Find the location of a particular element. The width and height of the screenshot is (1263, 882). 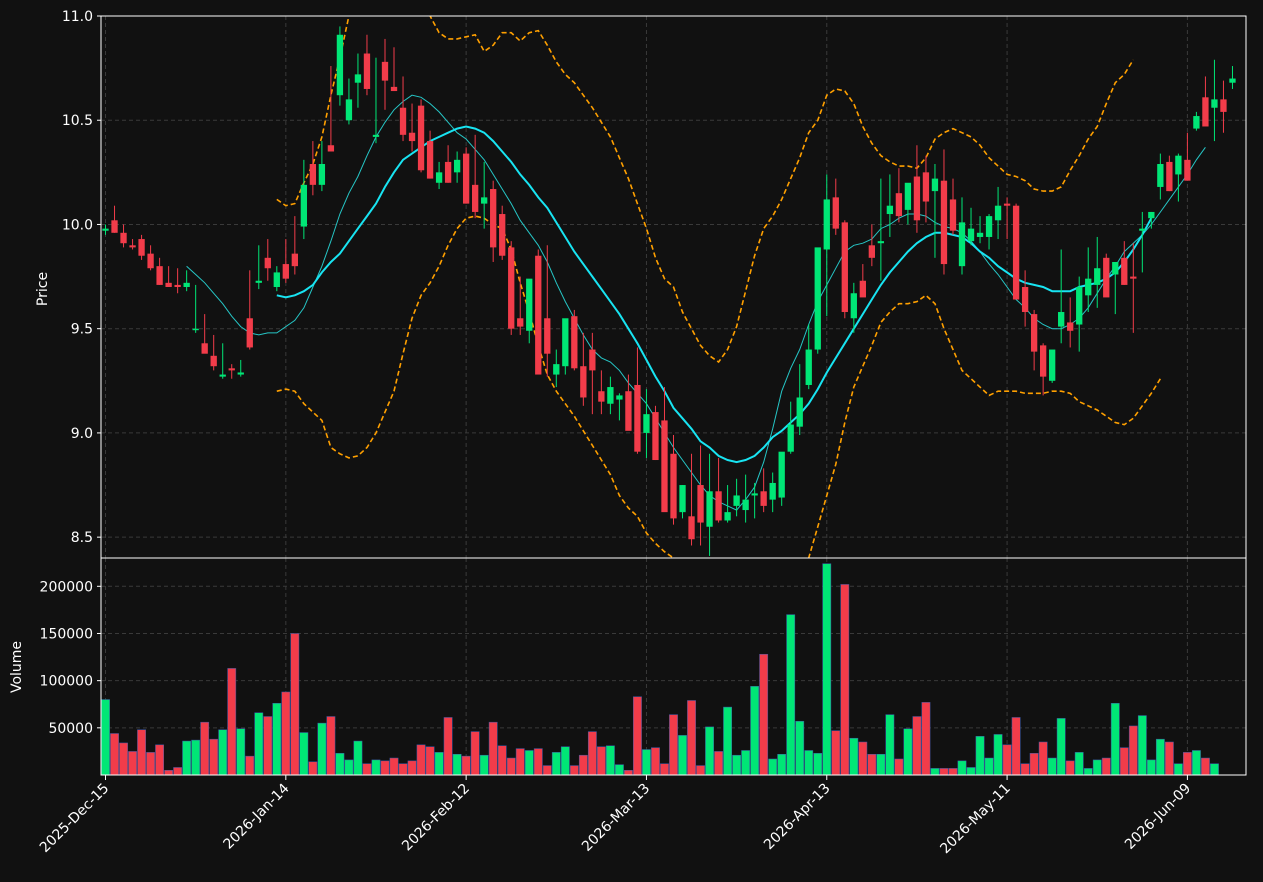

price-tick-label: 9.5 is located at coordinates (82, 330).